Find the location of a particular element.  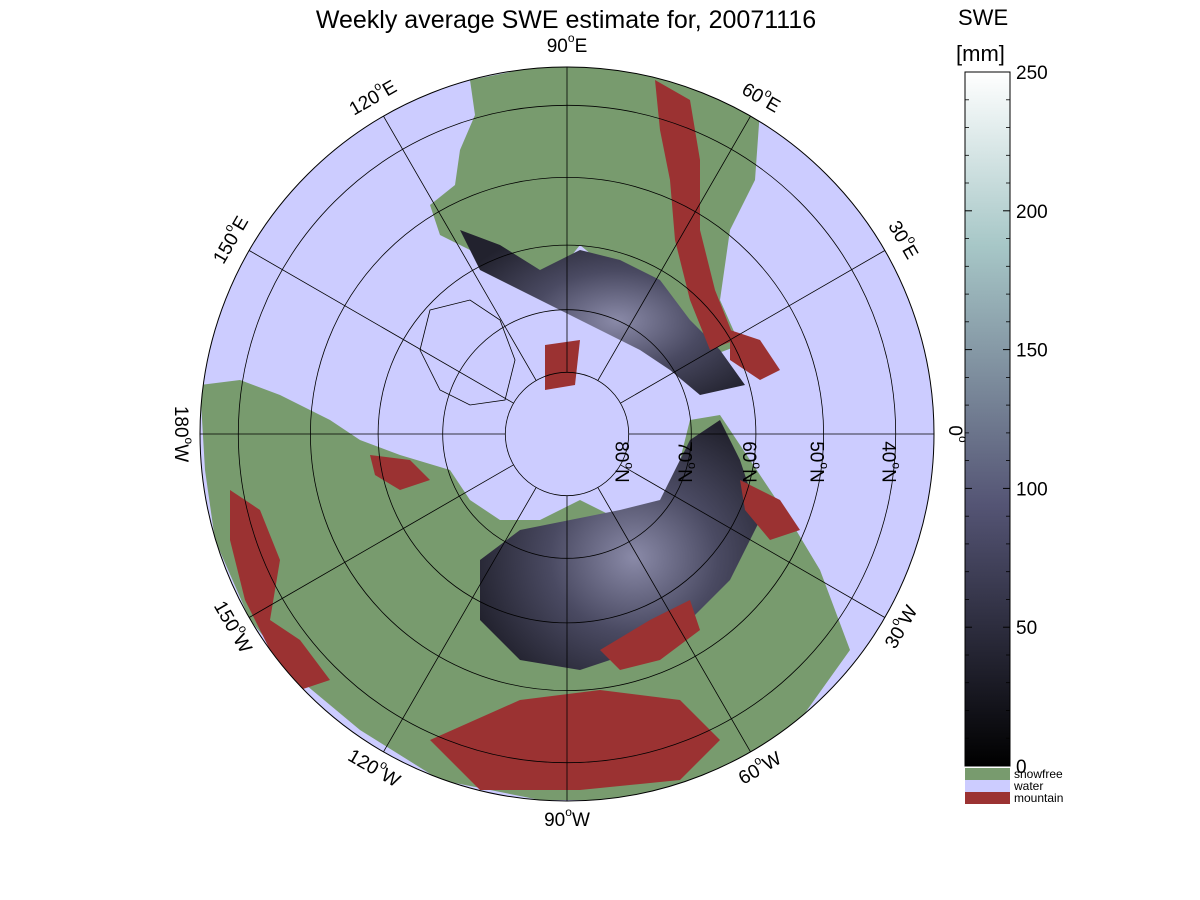

latitude-label: 70oN is located at coordinates (686, 462).